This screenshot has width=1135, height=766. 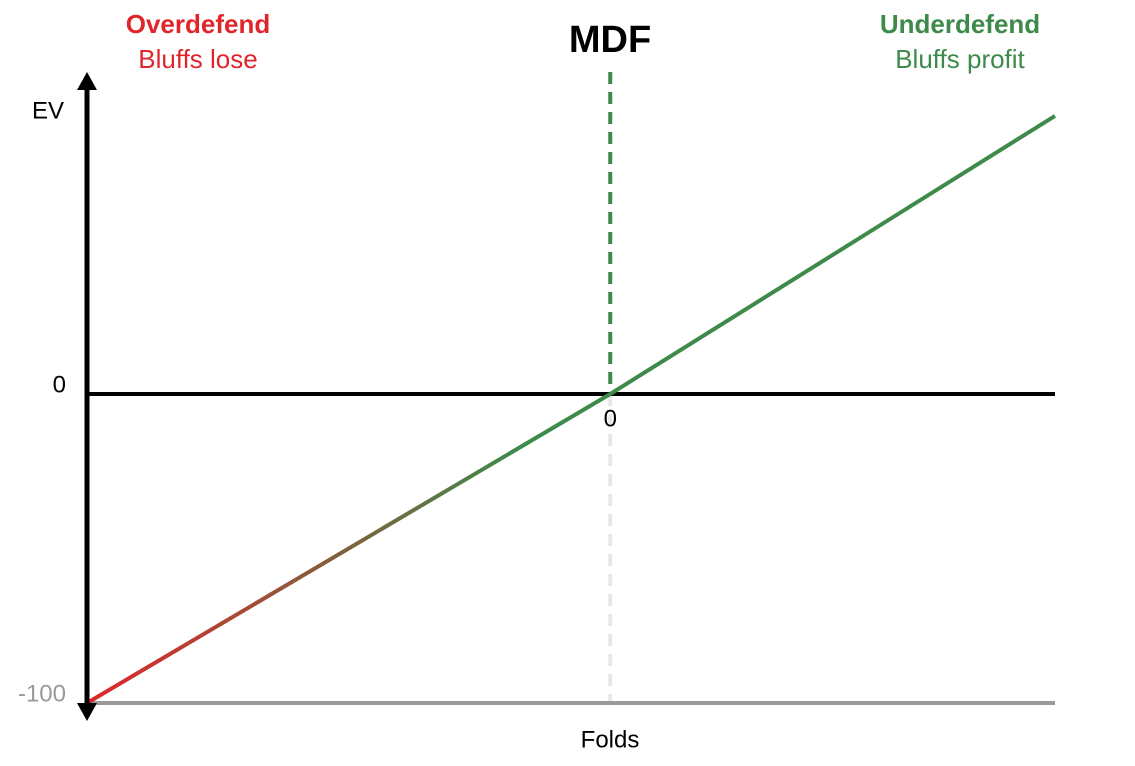 I want to click on right-note: Bluffs profit, so click(x=960, y=59).